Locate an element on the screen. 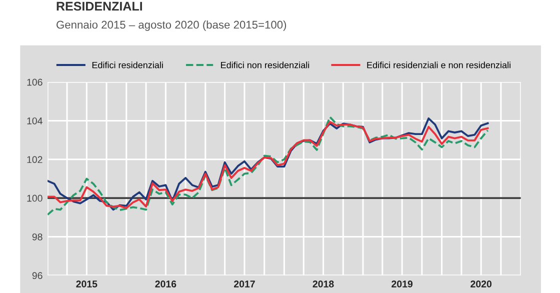 The height and width of the screenshot is (293, 560). legend-label: Edifici residenziali is located at coordinates (127, 65).